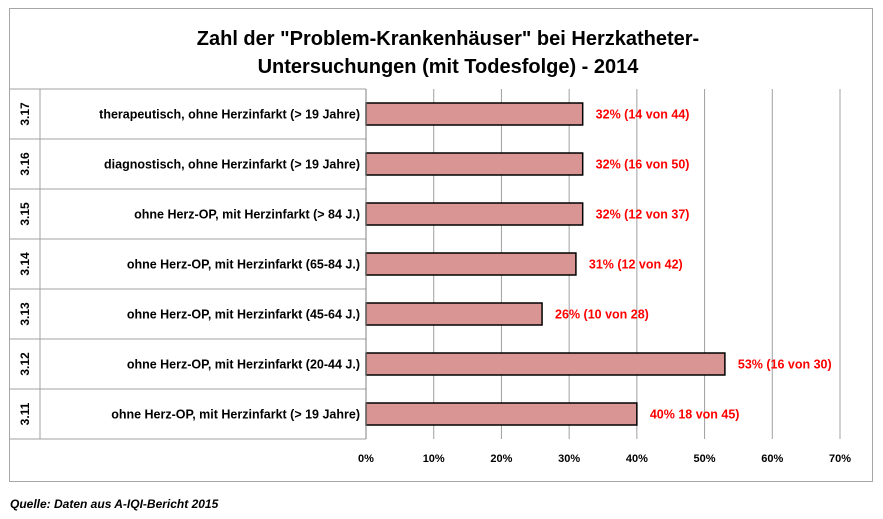 Image resolution: width=883 pixels, height=519 pixels. Describe the element at coordinates (501, 459) in the screenshot. I see `x-tick-label-20: 20%` at that location.